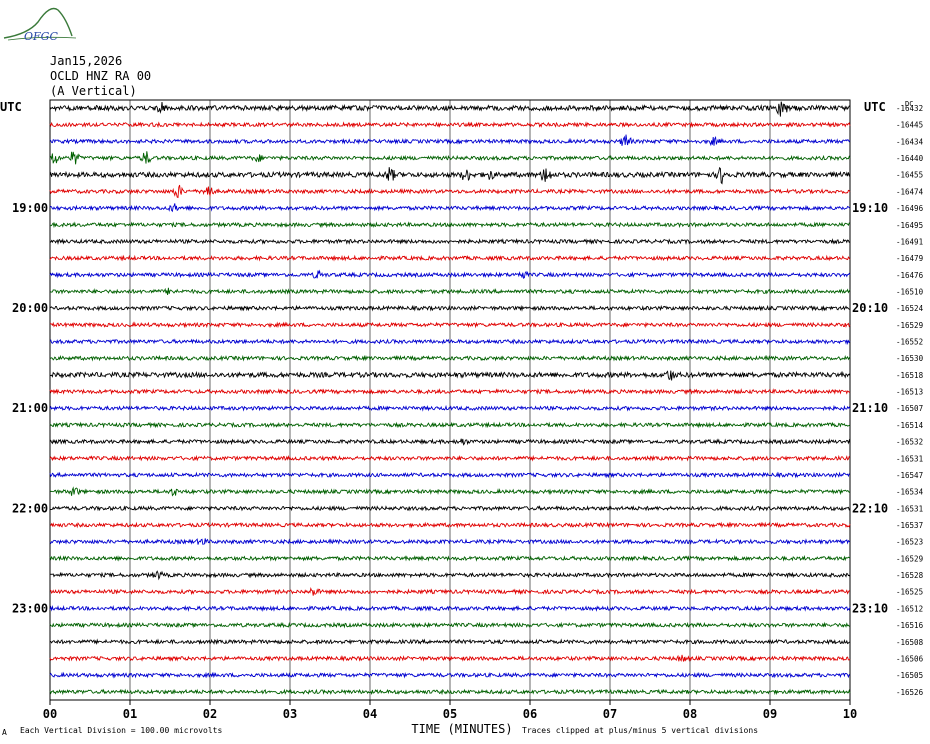  Describe the element at coordinates (910, 208) in the screenshot. I see `dc-offset-label: -16496` at that location.